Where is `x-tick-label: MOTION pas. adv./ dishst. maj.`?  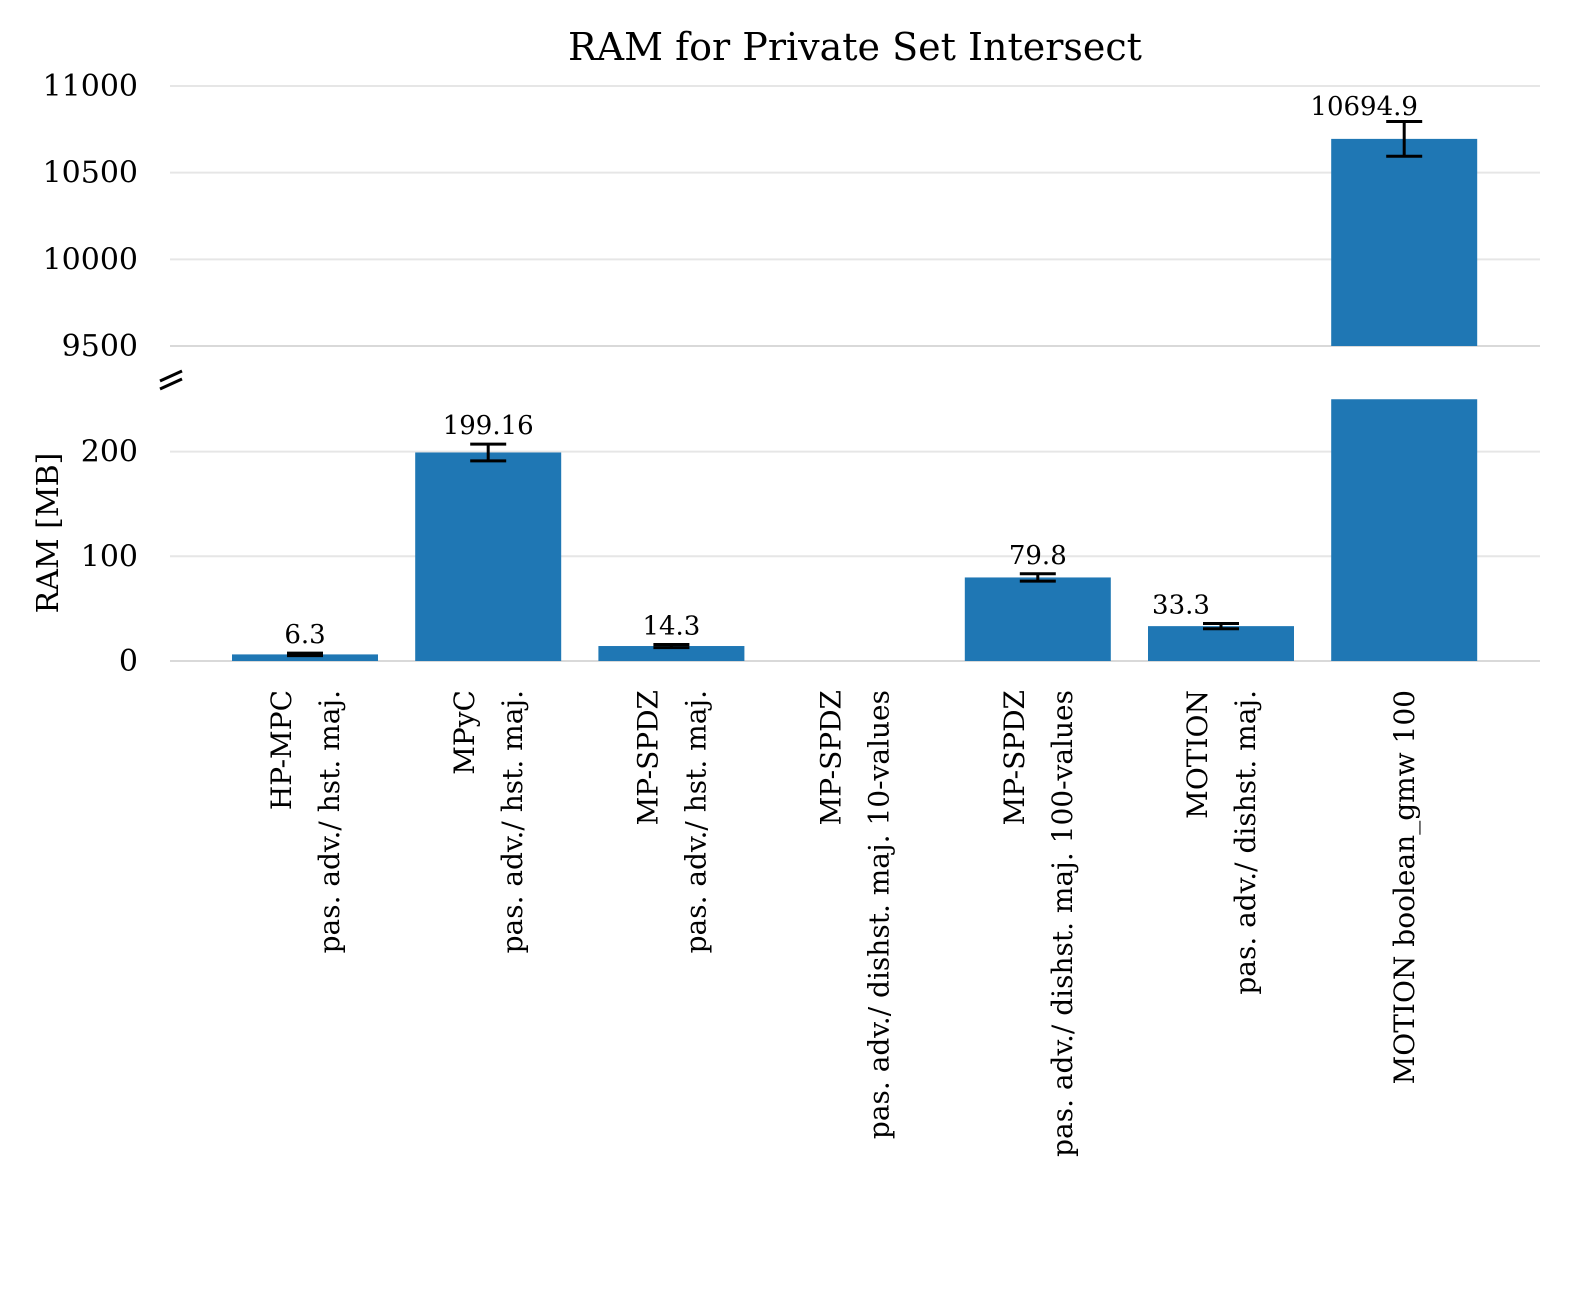
x-tick-label: MOTION pas. adv./ dishst. maj. is located at coordinates (1221, 842).